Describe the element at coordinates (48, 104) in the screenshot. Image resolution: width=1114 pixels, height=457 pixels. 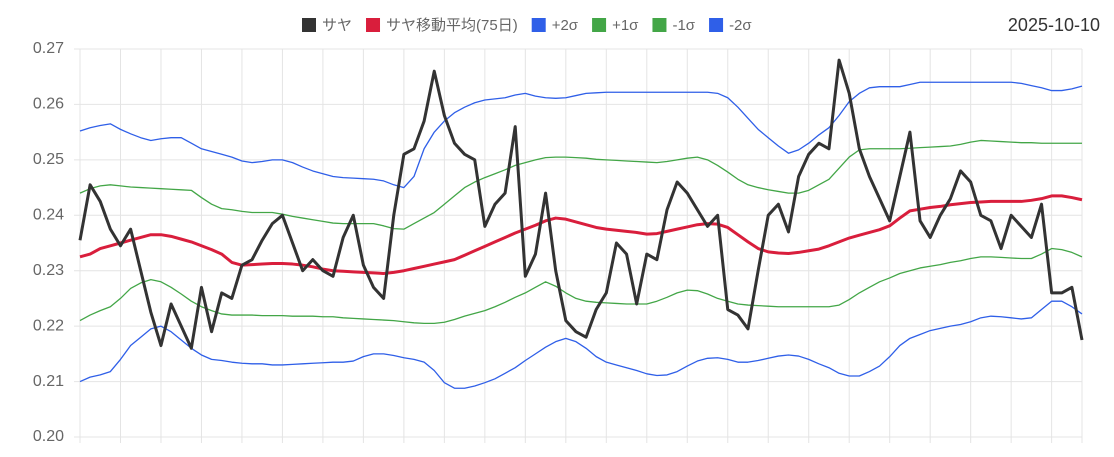
I see `y-tick-label: 0.26` at that location.